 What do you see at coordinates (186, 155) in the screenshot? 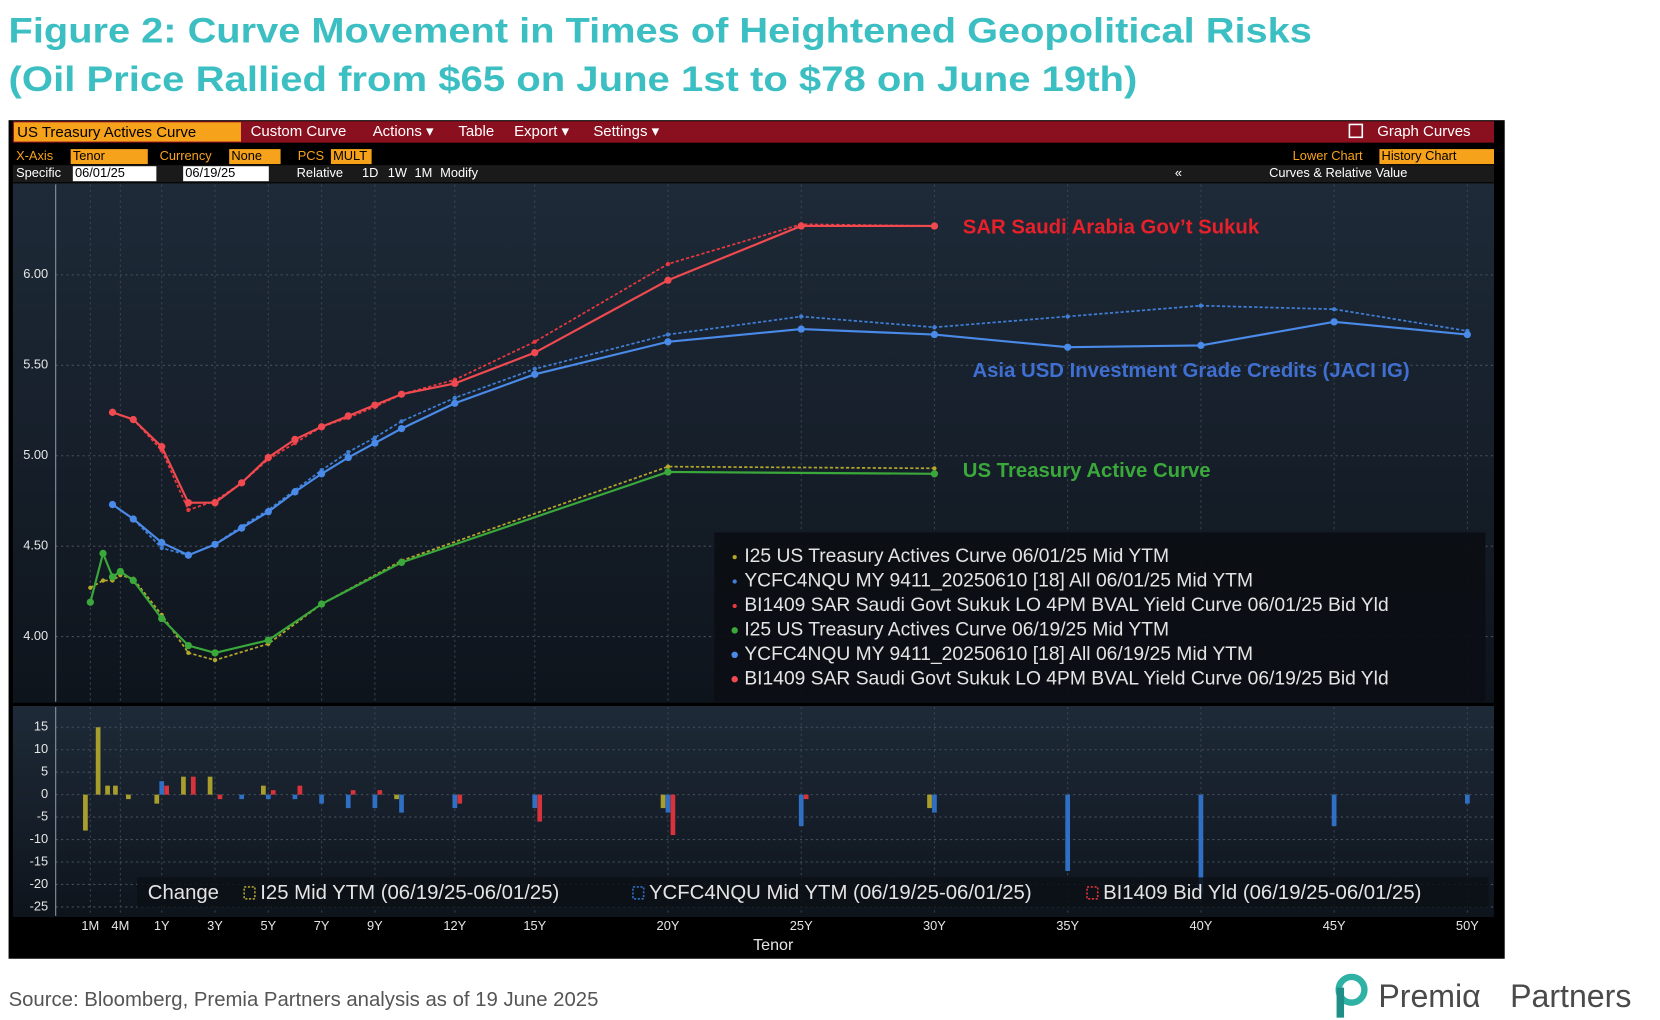
I see `field-label: Currency` at bounding box center [186, 155].